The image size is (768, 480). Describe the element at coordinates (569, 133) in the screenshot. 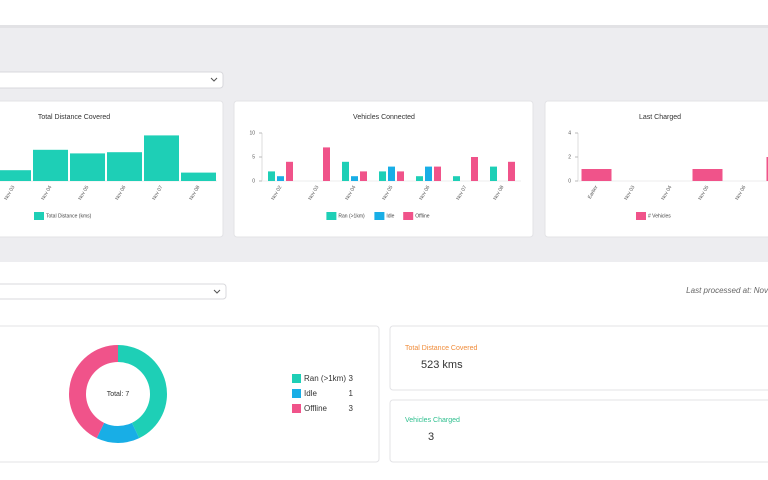

I see `y-tick-label: 4` at that location.